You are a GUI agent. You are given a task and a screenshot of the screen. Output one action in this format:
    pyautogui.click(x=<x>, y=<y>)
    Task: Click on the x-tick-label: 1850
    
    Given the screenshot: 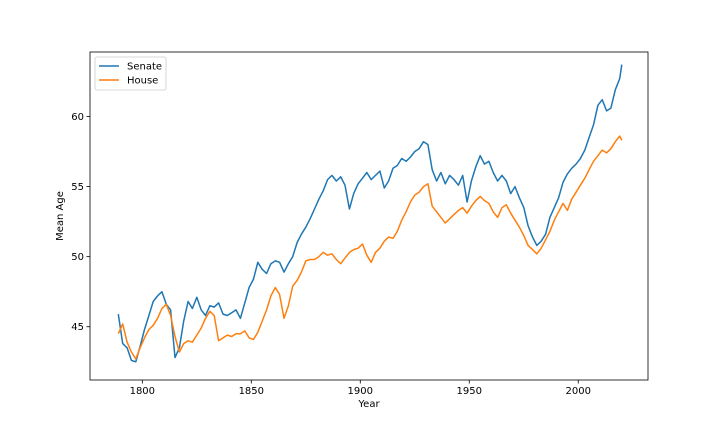 What is the action you would take?
    pyautogui.click(x=251, y=391)
    